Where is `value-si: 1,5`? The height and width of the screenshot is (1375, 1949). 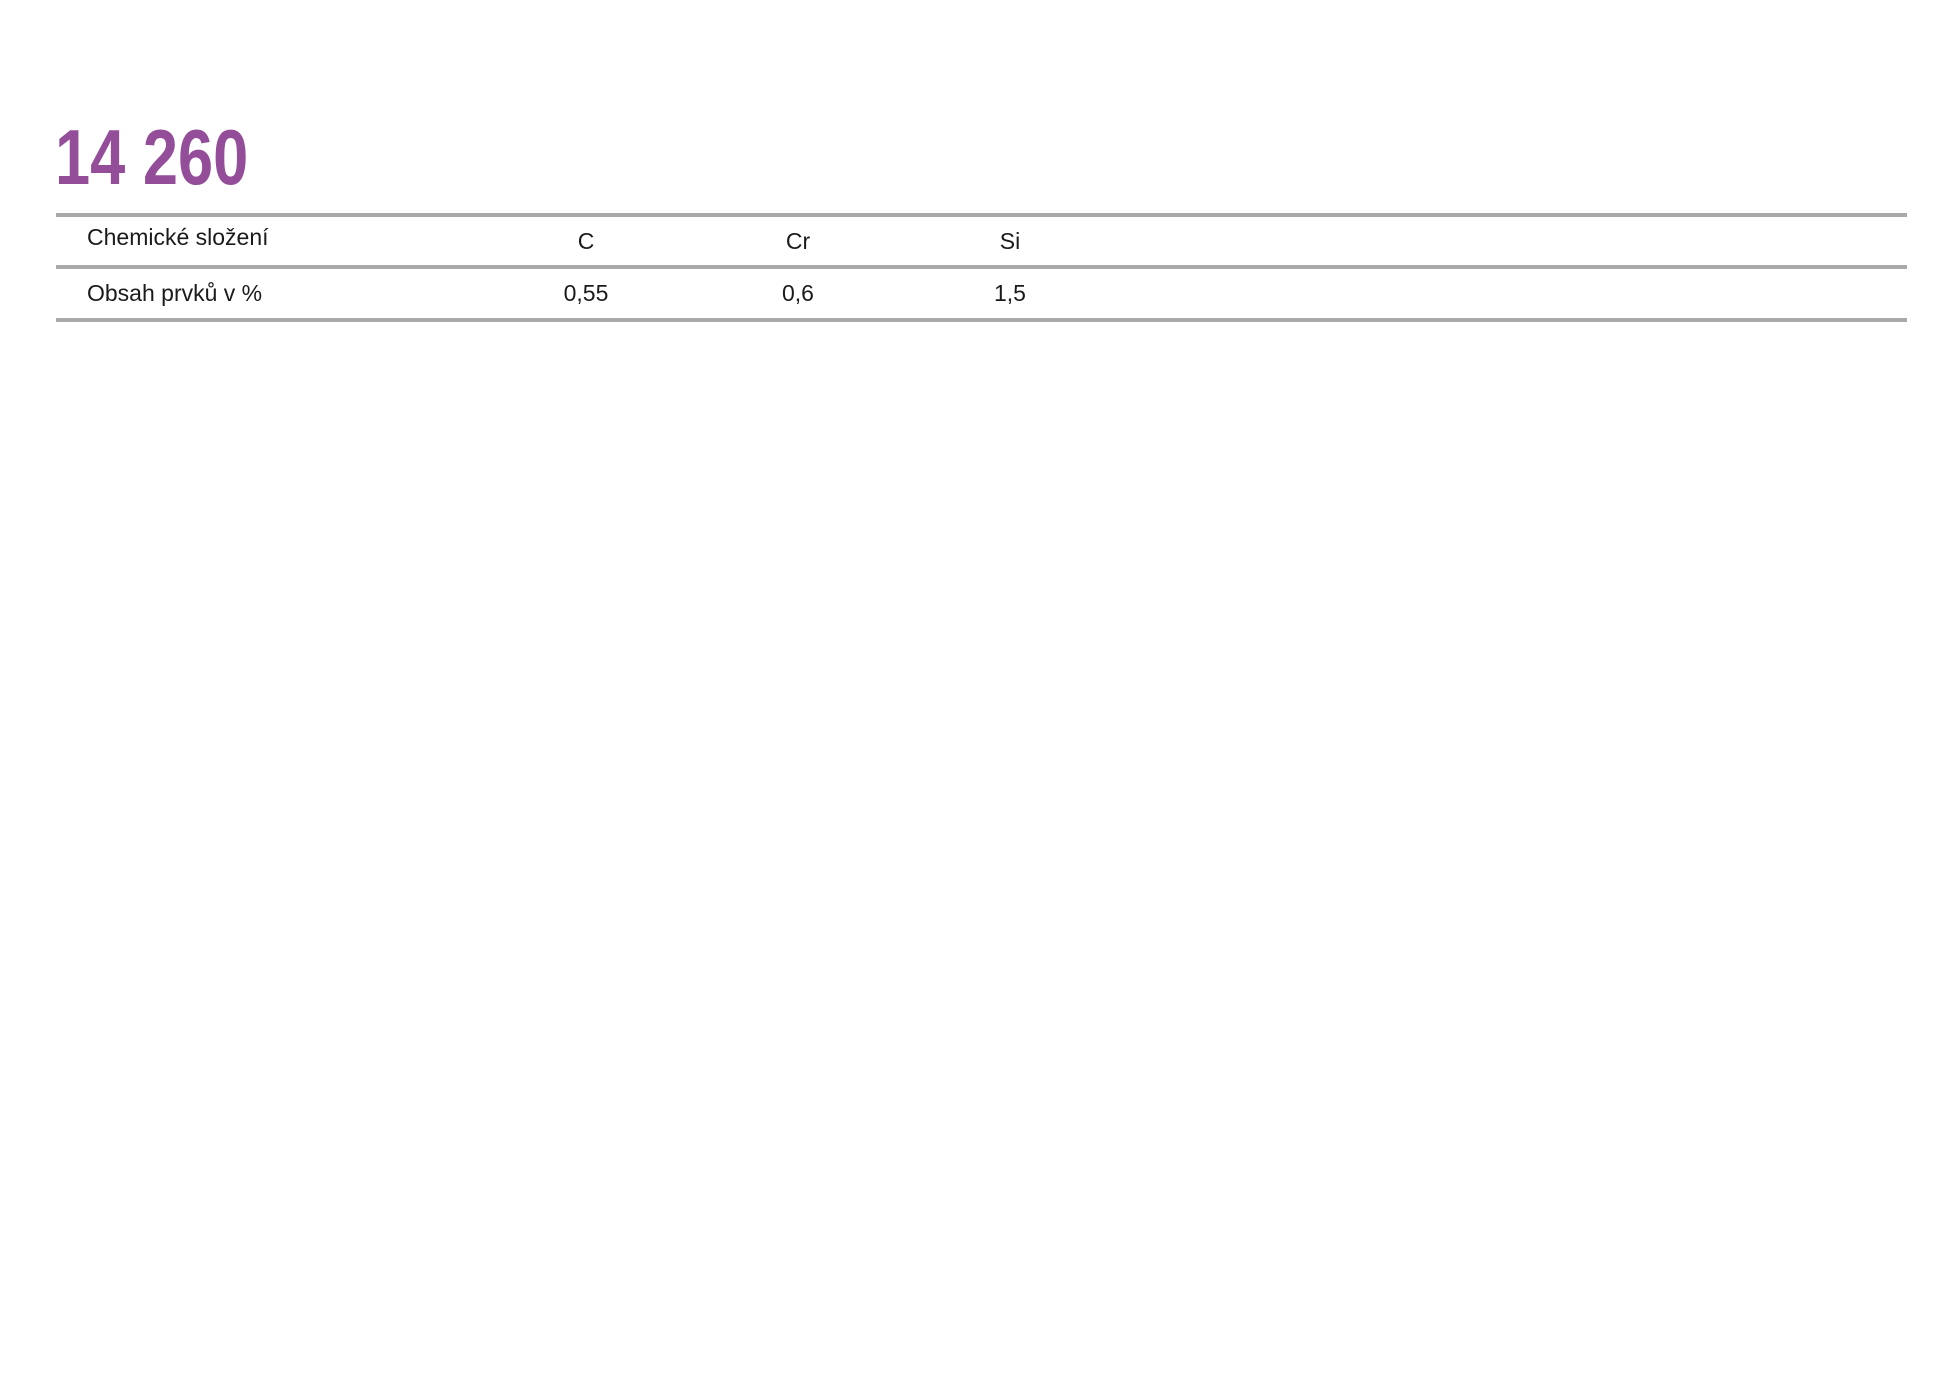 value-si: 1,5 is located at coordinates (1010, 293).